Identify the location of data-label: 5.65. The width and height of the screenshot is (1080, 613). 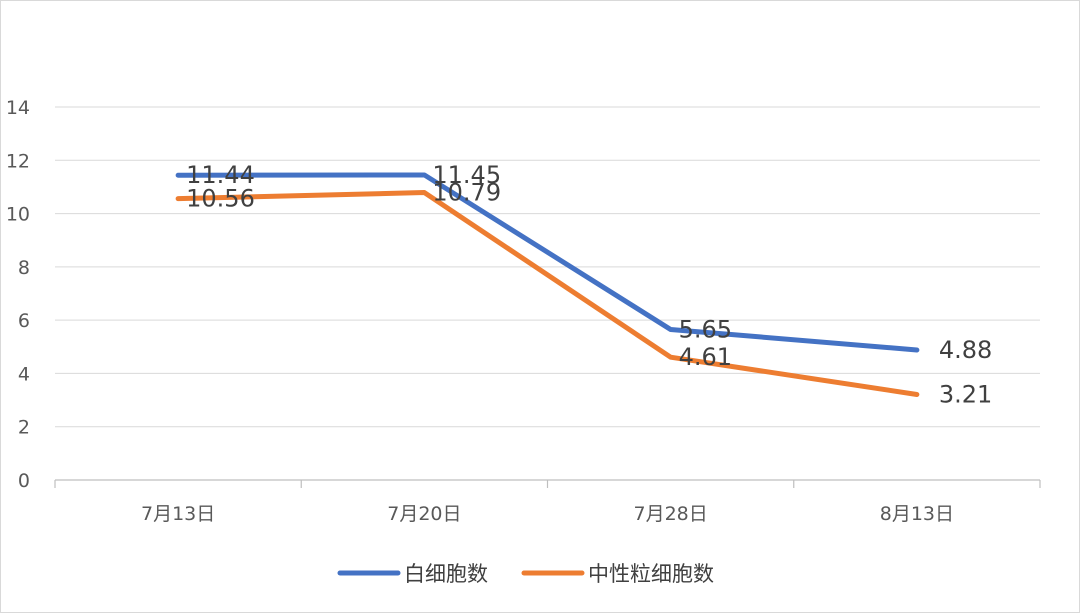
(705, 329).